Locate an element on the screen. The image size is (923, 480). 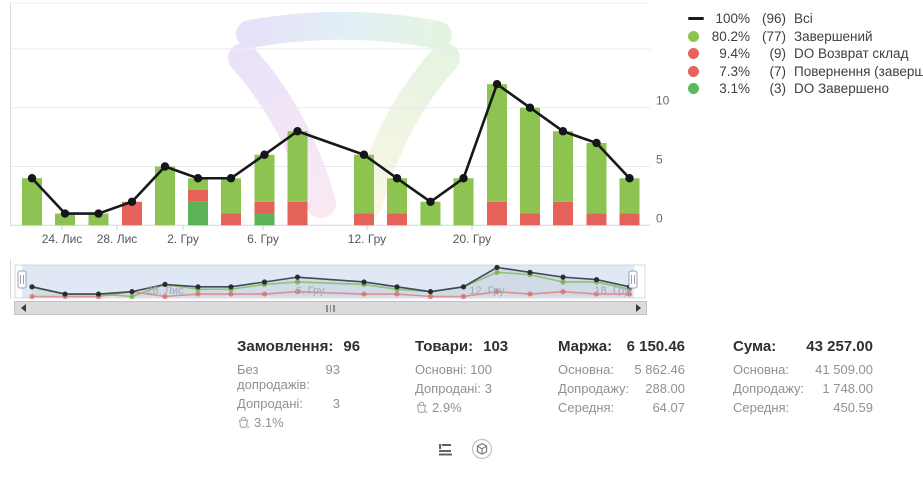
scrollbar-track is located at coordinates (330, 308).